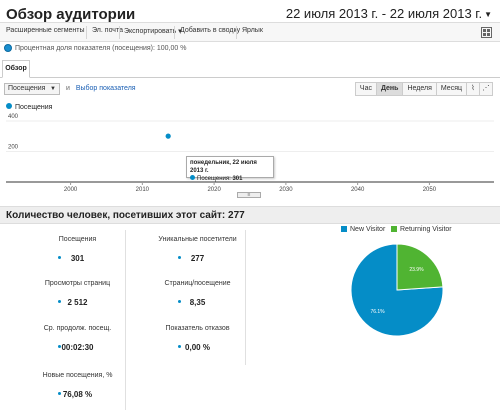  What do you see at coordinates (214, 179) in the screenshot?
I see `tooltip-label: Посещения:` at bounding box center [214, 179].